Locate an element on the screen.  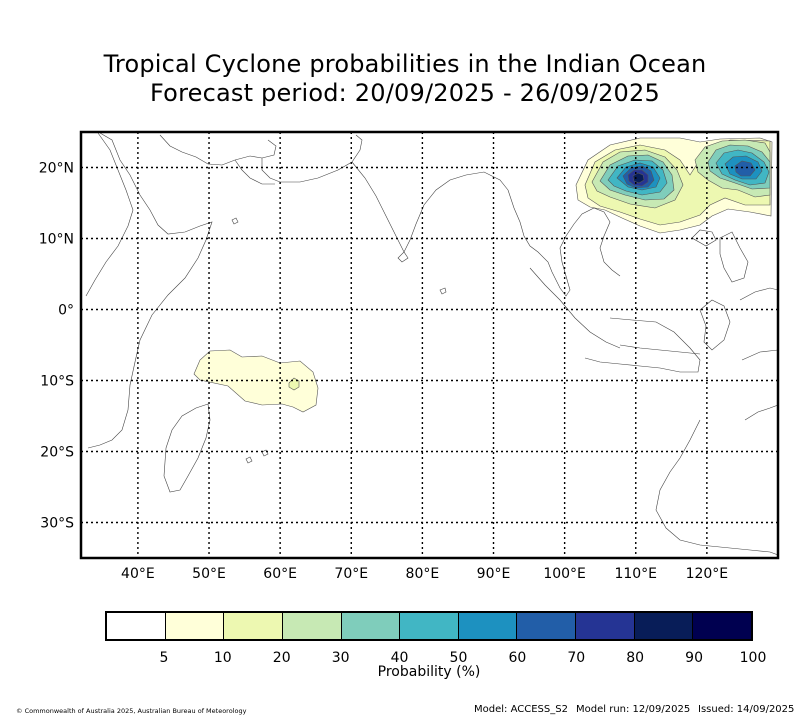
longitude-label: 110°E is located at coordinates (635, 574).